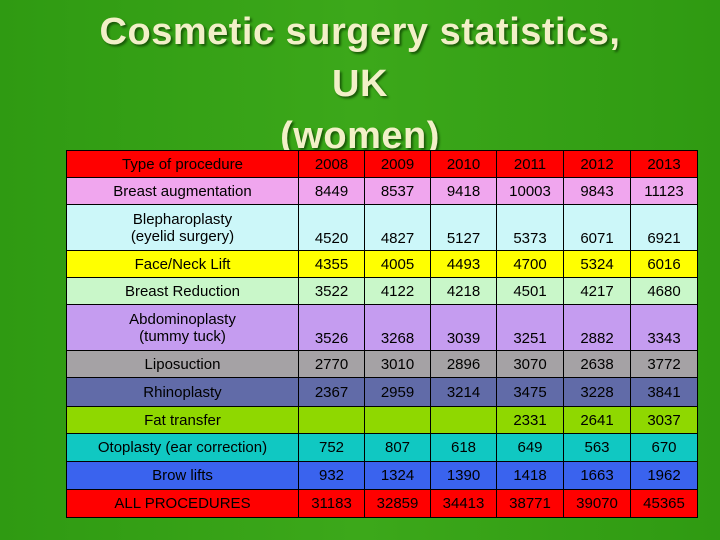 The height and width of the screenshot is (540, 720). Describe the element at coordinates (597, 475) in the screenshot. I see `row-value: 1663` at that location.